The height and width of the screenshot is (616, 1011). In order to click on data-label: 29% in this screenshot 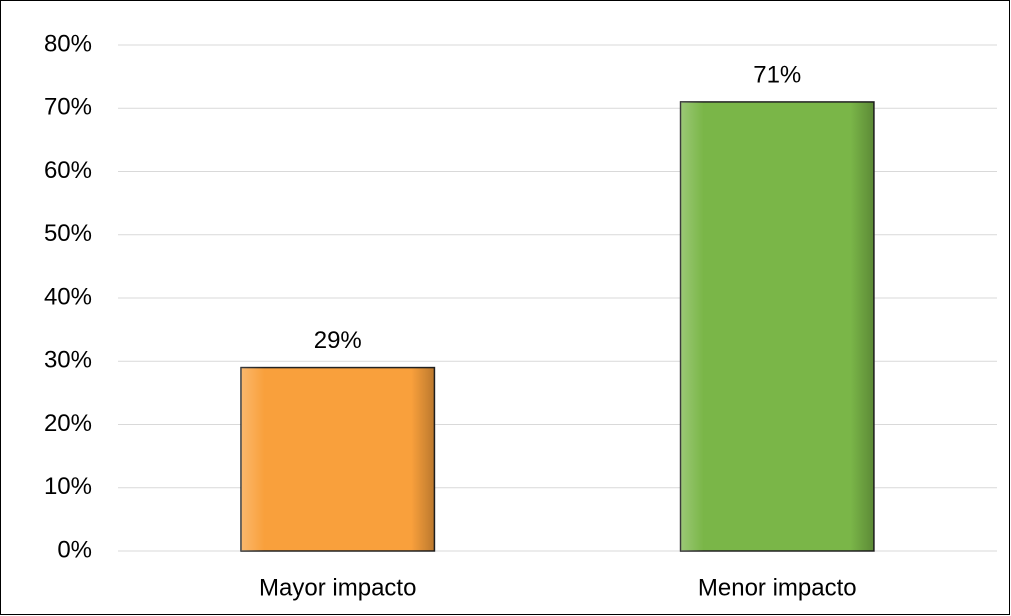, I will do `click(338, 340)`.